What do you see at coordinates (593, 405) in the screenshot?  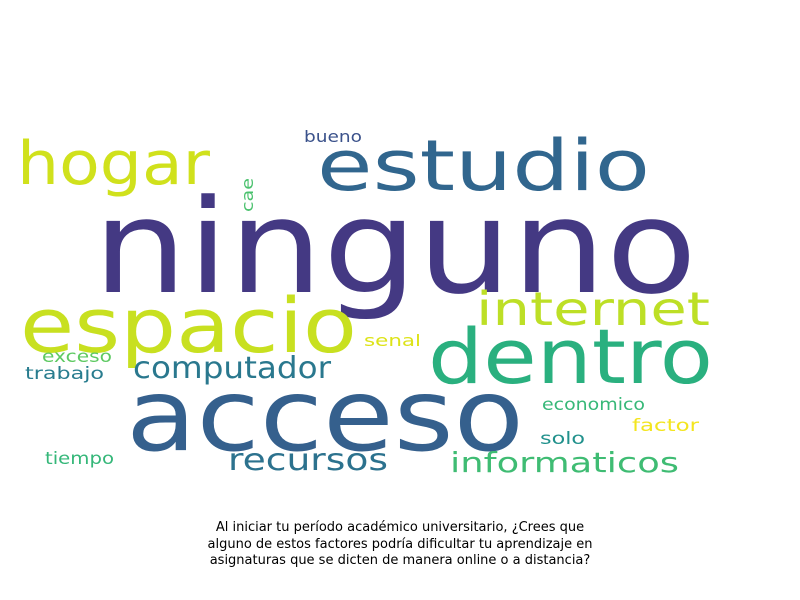 I see `word-economico: economico` at bounding box center [593, 405].